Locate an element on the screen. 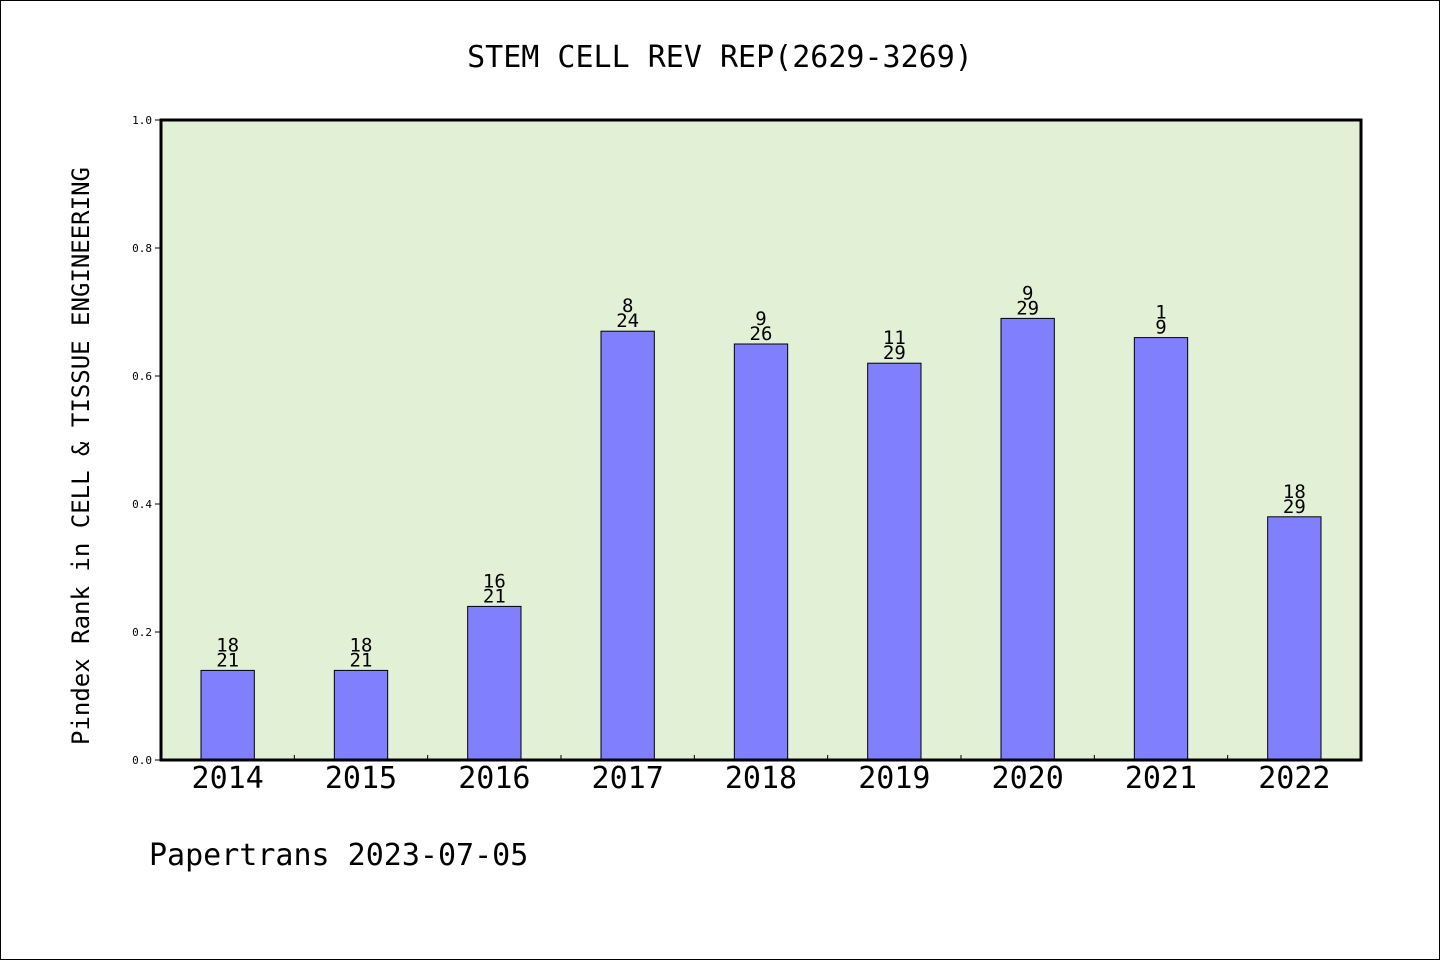 Image resolution: width=1440 pixels, height=964 pixels. bar-label-top-2020: 9 is located at coordinates (1027, 293).